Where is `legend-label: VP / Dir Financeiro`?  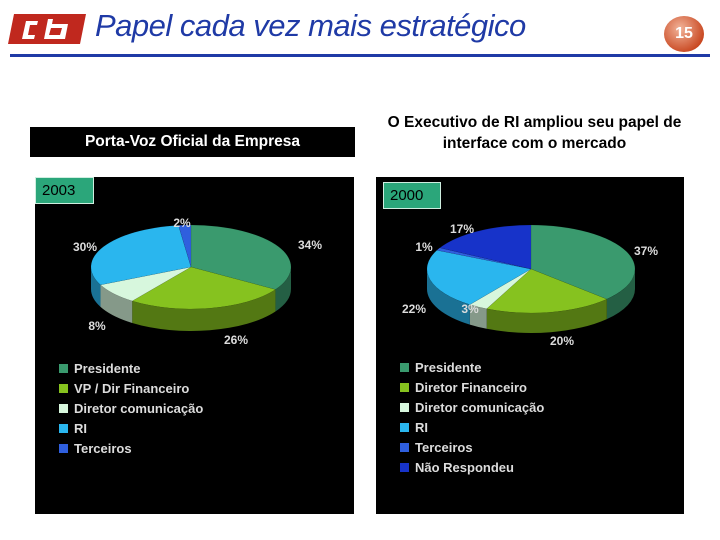
legend-label: VP / Dir Financeiro is located at coordinates (132, 388).